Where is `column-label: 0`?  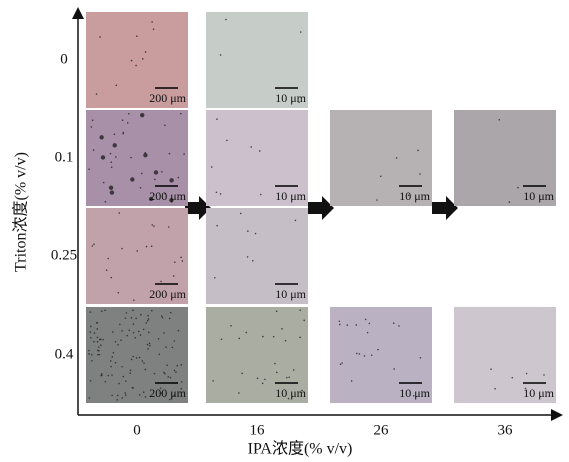 column-label: 0 is located at coordinates (137, 430).